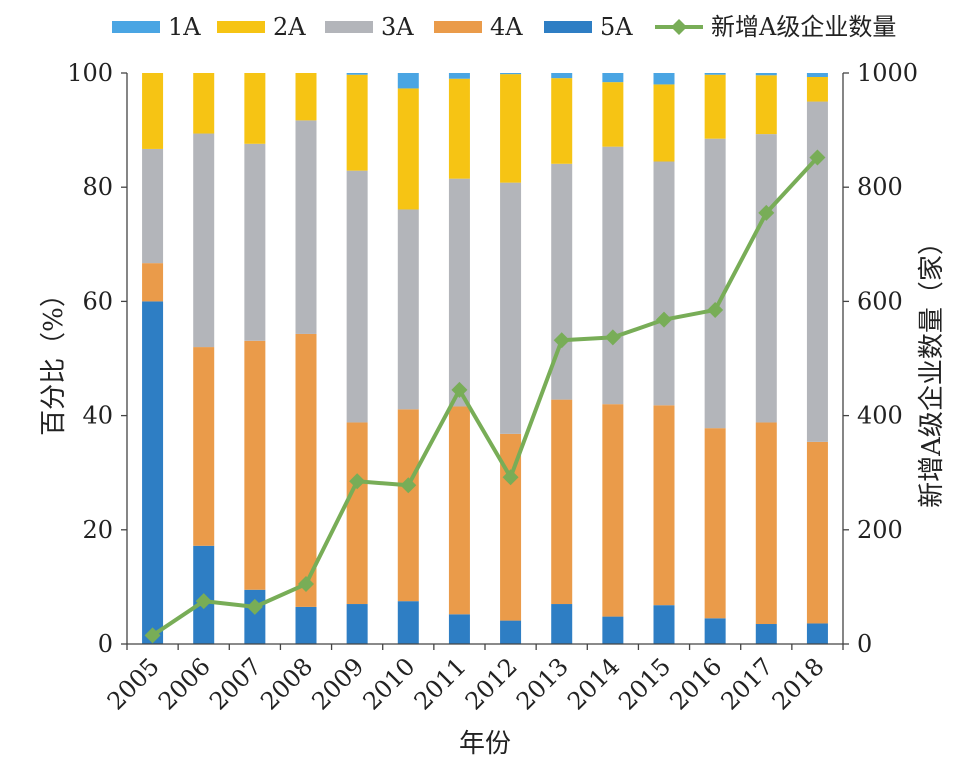  What do you see at coordinates (766, 278) in the screenshot?
I see `bar-3a-2017` at bounding box center [766, 278].